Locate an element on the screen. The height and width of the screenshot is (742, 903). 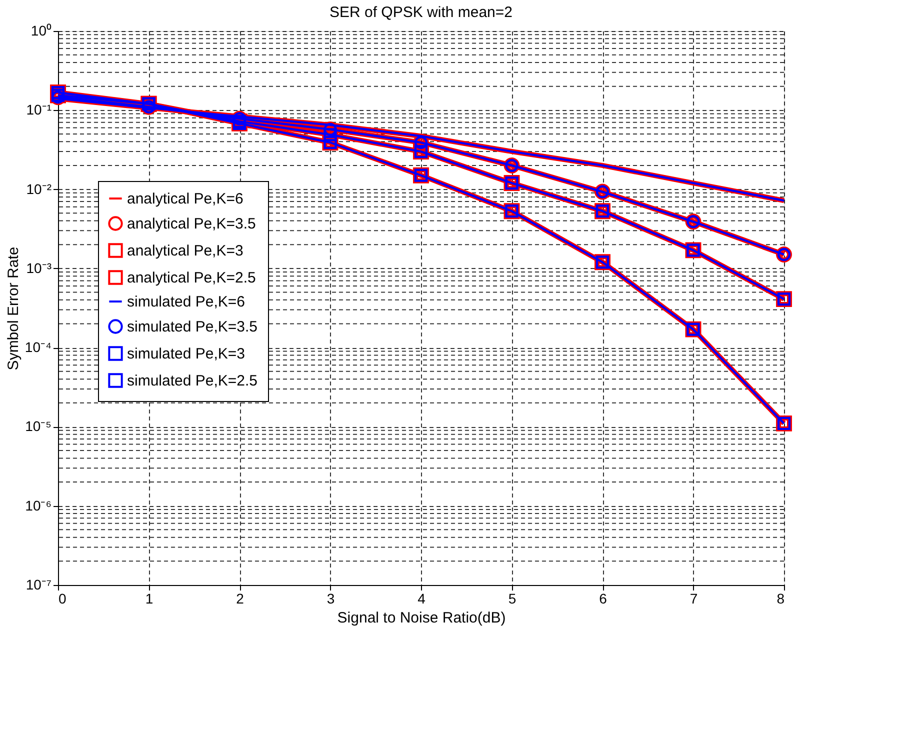
y-tick-label: 10⁻⁶ is located at coordinates (38, 505).